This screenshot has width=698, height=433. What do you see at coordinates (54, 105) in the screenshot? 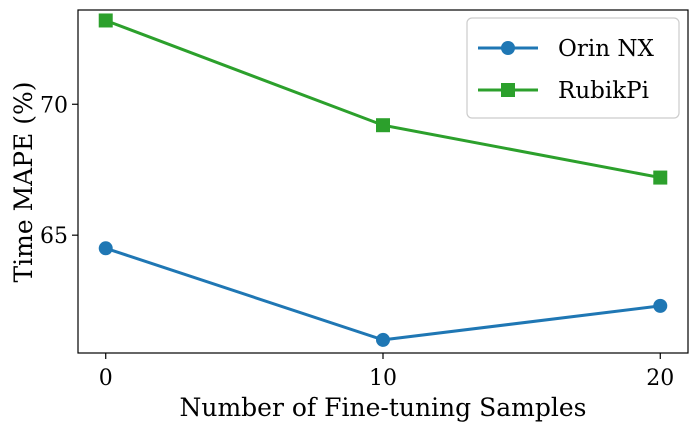
I see `y-tick-label: 70` at bounding box center [54, 105].